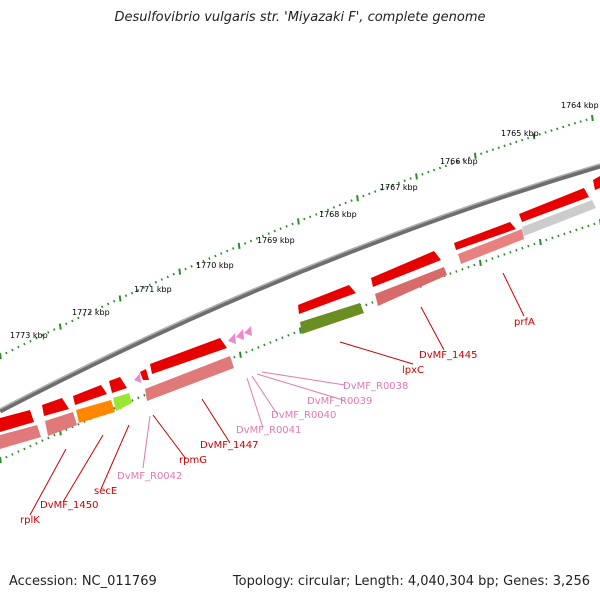  Describe the element at coordinates (524, 322) in the screenshot. I see `gene-label: prfA` at that location.